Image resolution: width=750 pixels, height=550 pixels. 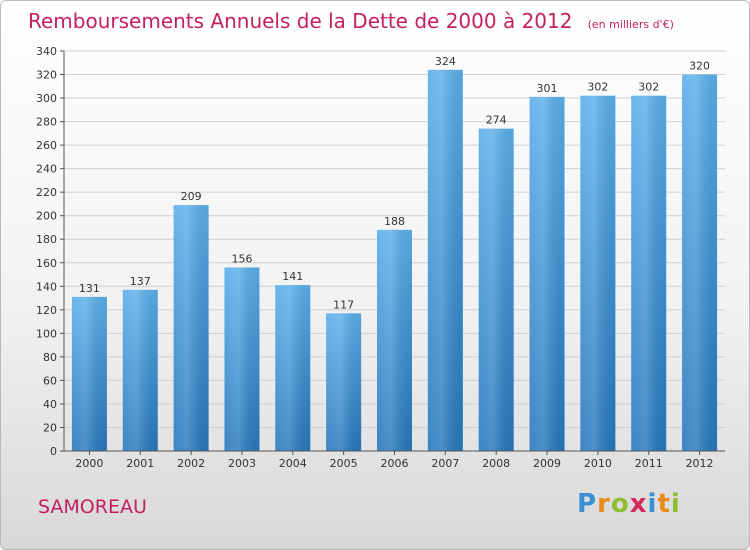 What do you see at coordinates (547, 463) in the screenshot?
I see `x-tick-label: 2009` at bounding box center [547, 463].